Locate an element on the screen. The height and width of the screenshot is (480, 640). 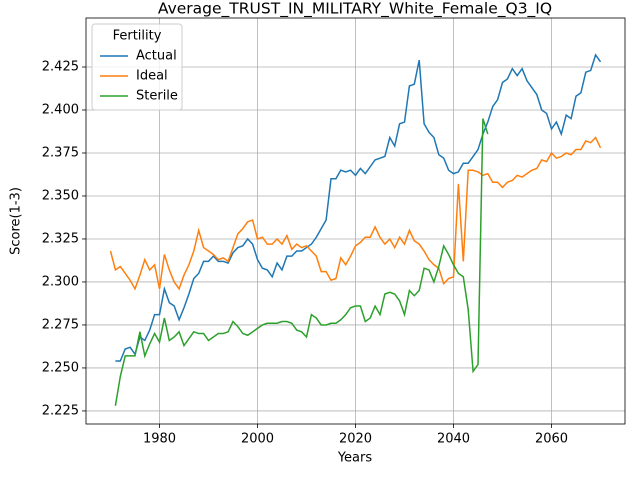
y-axis-label: Score(1-3) is located at coordinates (16, 221).